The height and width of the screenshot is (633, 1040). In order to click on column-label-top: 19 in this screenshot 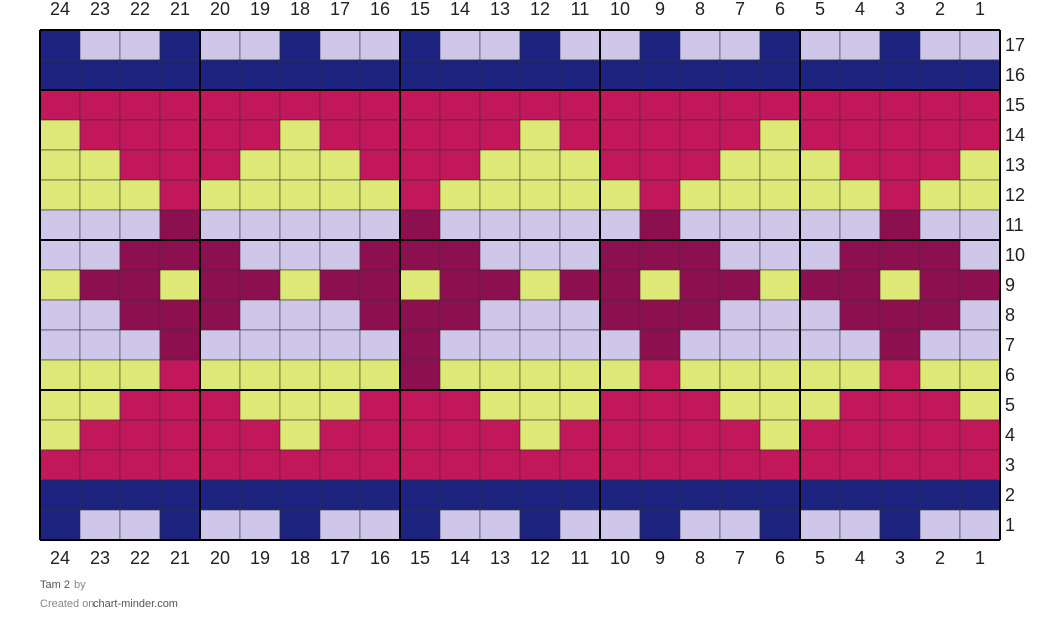, I will do `click(260, 9)`.